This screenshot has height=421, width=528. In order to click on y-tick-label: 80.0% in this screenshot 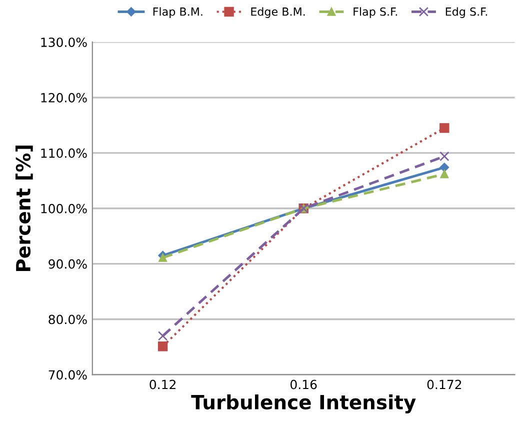, I will do `click(67, 319)`.